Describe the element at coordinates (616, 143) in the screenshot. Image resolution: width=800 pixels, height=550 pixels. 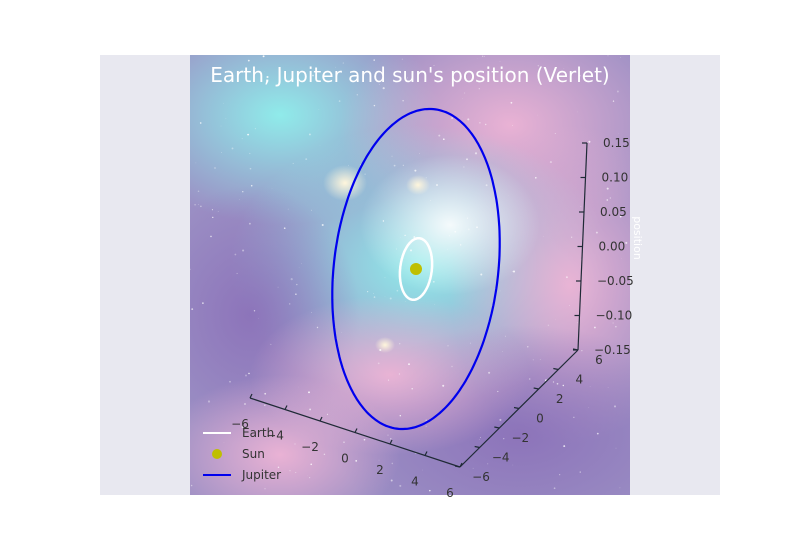
I see `z-axis-tick-label: 0.15` at that location.